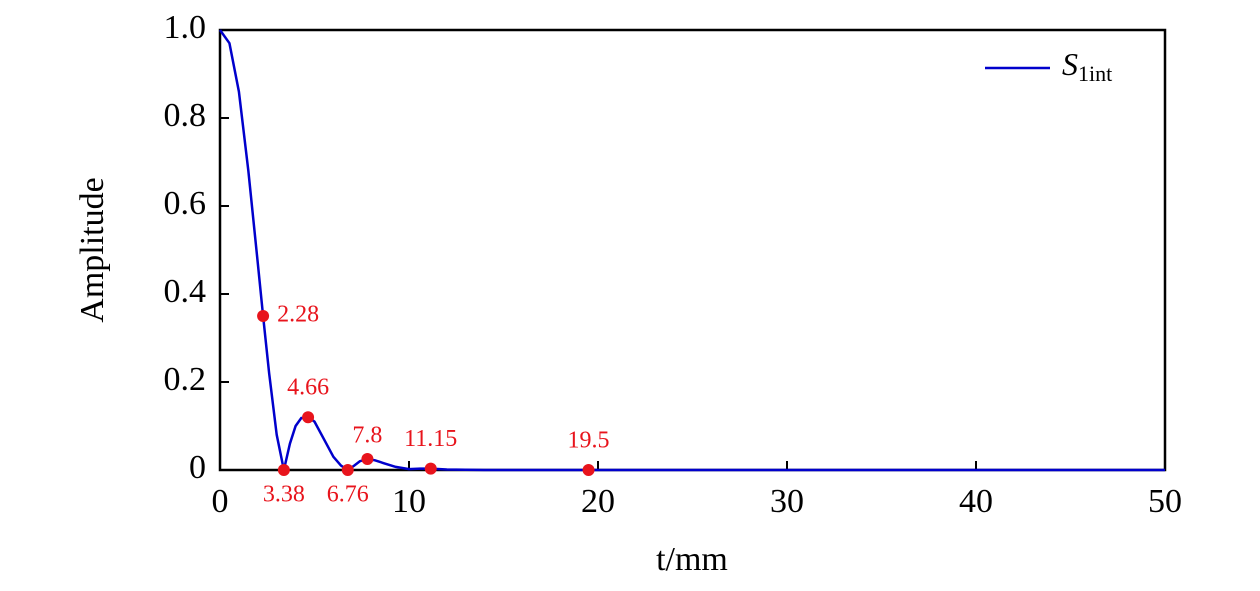 The height and width of the screenshot is (591, 1260). I want to click on marker-label: 4.66, so click(308, 388).